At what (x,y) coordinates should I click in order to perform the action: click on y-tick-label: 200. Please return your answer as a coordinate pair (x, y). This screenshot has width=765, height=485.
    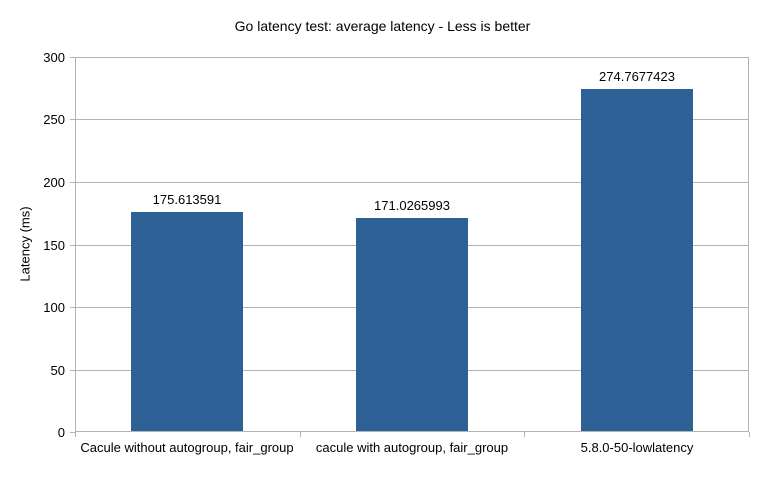
    Looking at the image, I should click on (54, 182).